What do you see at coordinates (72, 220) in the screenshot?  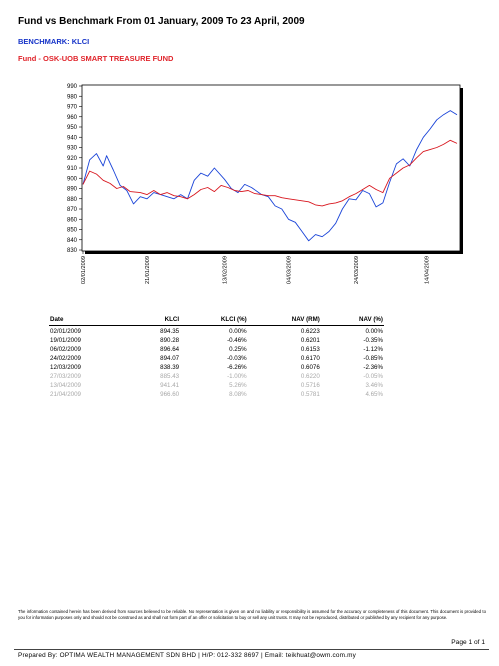 I see `y-tick-label: 860` at bounding box center [72, 220].